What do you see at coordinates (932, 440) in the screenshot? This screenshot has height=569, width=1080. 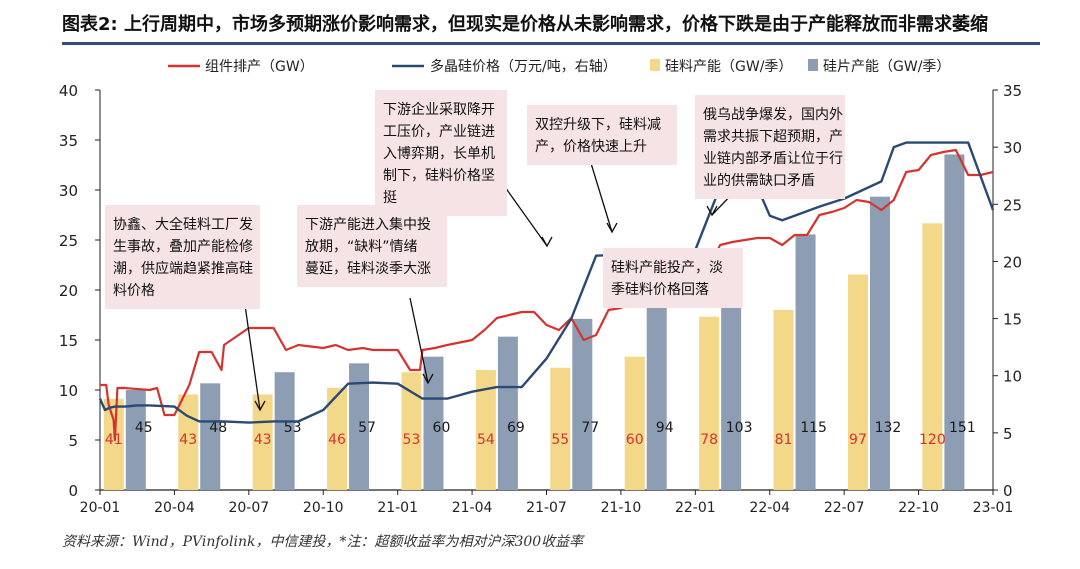 I see `data-label-silicon: 120` at bounding box center [932, 440].